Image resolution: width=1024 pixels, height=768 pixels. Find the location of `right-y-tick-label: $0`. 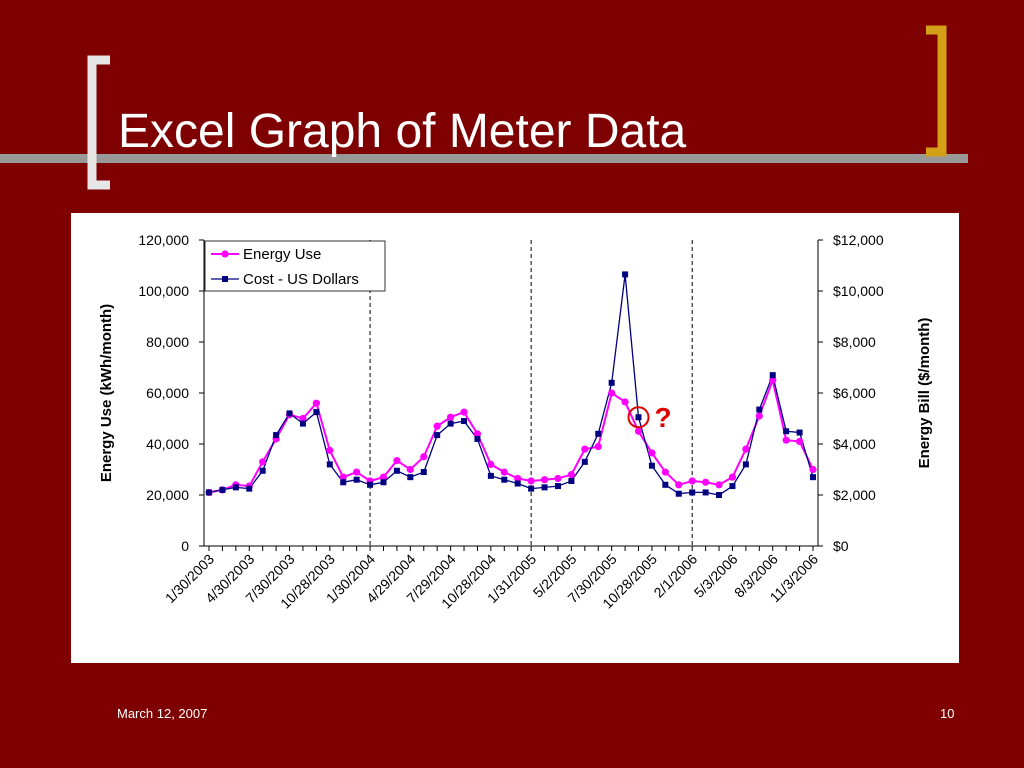

right-y-tick-label: $0 is located at coordinates (841, 546).